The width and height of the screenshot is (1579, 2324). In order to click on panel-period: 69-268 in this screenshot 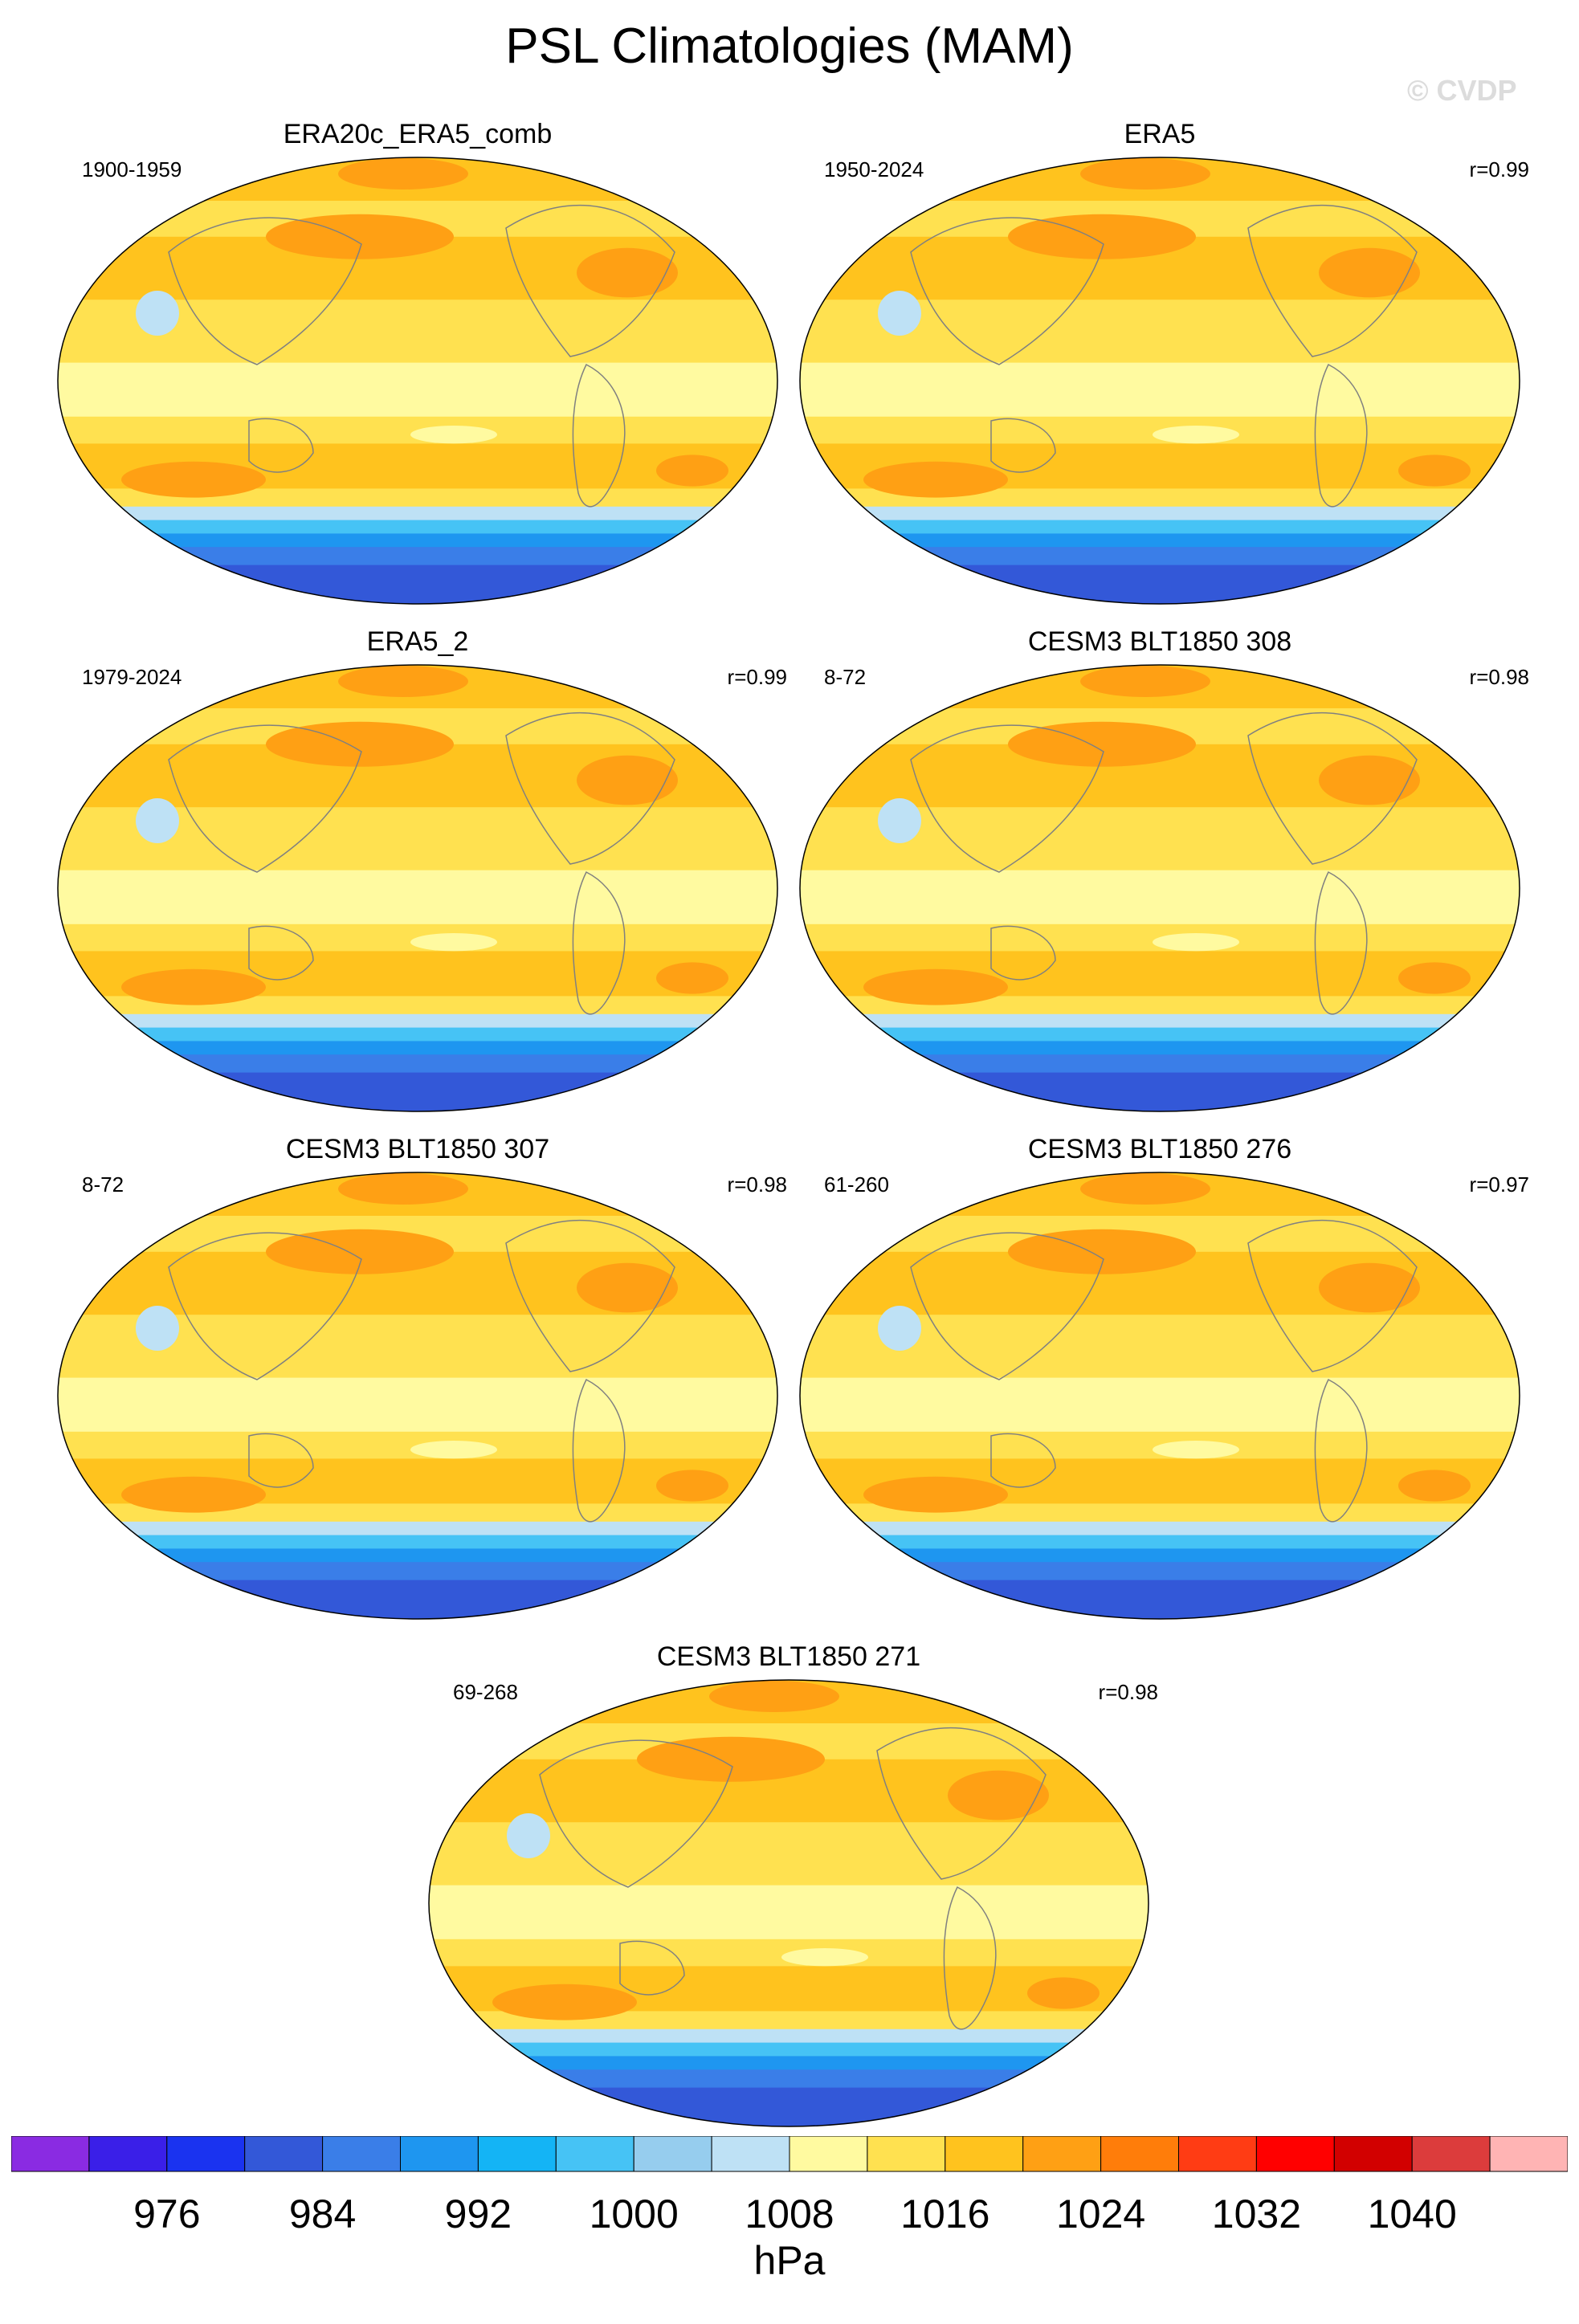, I will do `click(485, 1692)`.